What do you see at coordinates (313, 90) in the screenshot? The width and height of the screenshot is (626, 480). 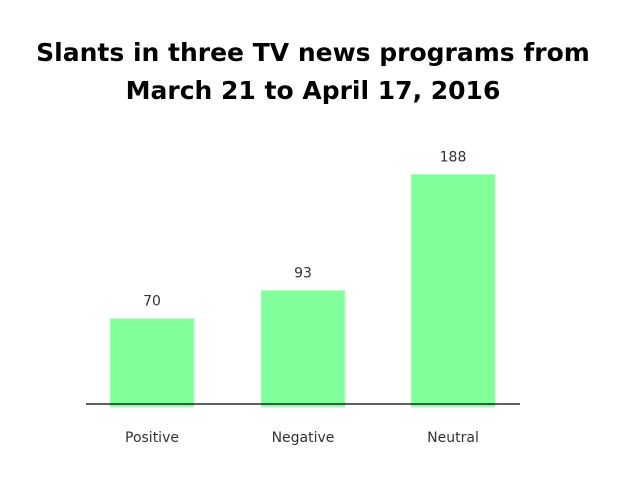 I see `chart-title-line-2: March 21 to April 17, 2016` at bounding box center [313, 90].